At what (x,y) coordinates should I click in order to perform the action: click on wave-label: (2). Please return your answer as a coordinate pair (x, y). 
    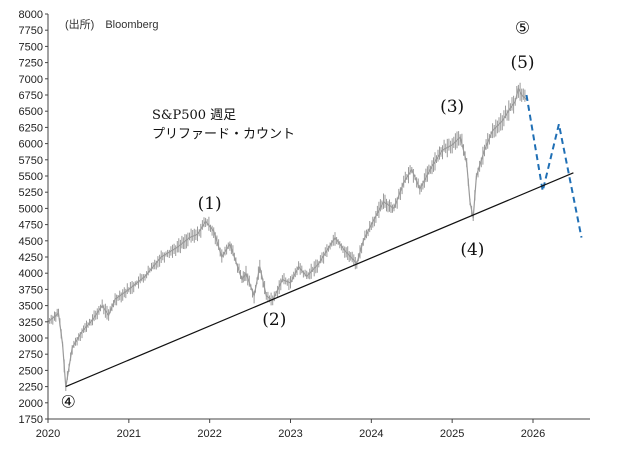
    Looking at the image, I should click on (274, 320).